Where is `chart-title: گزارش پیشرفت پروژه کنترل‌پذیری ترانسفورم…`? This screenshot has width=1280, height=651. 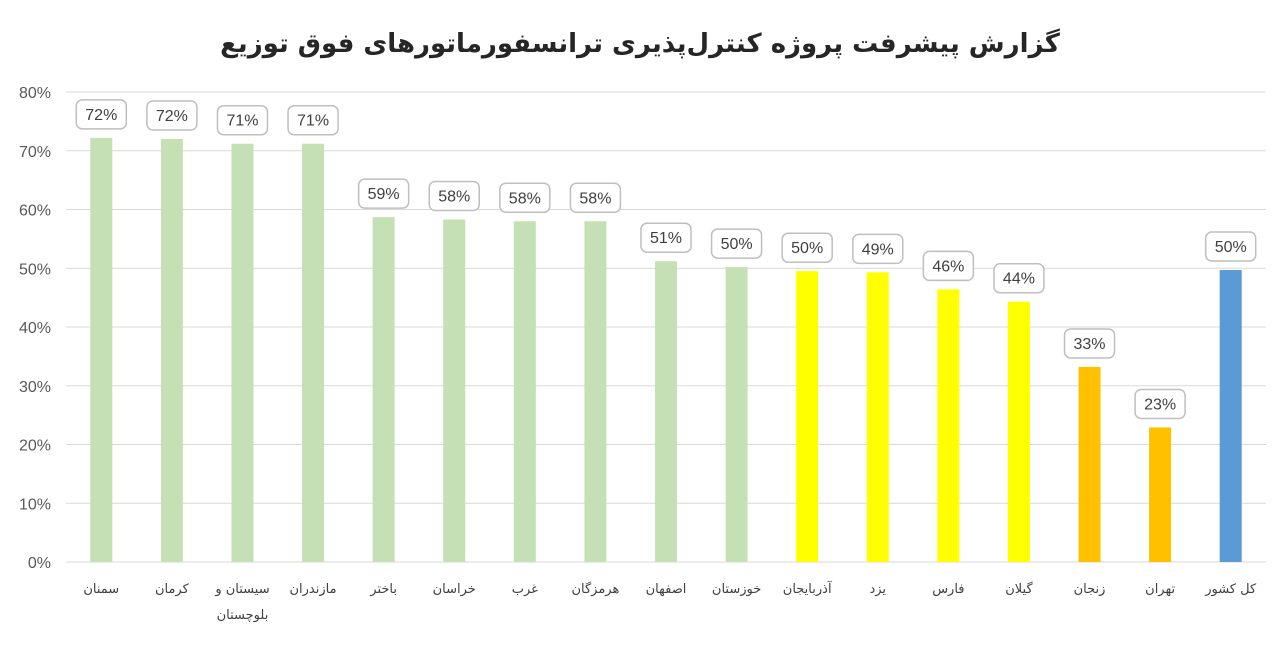 chart-title: گزارش پیشرفت پروژه کنترل‌پذیری ترانسفورم… is located at coordinates (640, 43).